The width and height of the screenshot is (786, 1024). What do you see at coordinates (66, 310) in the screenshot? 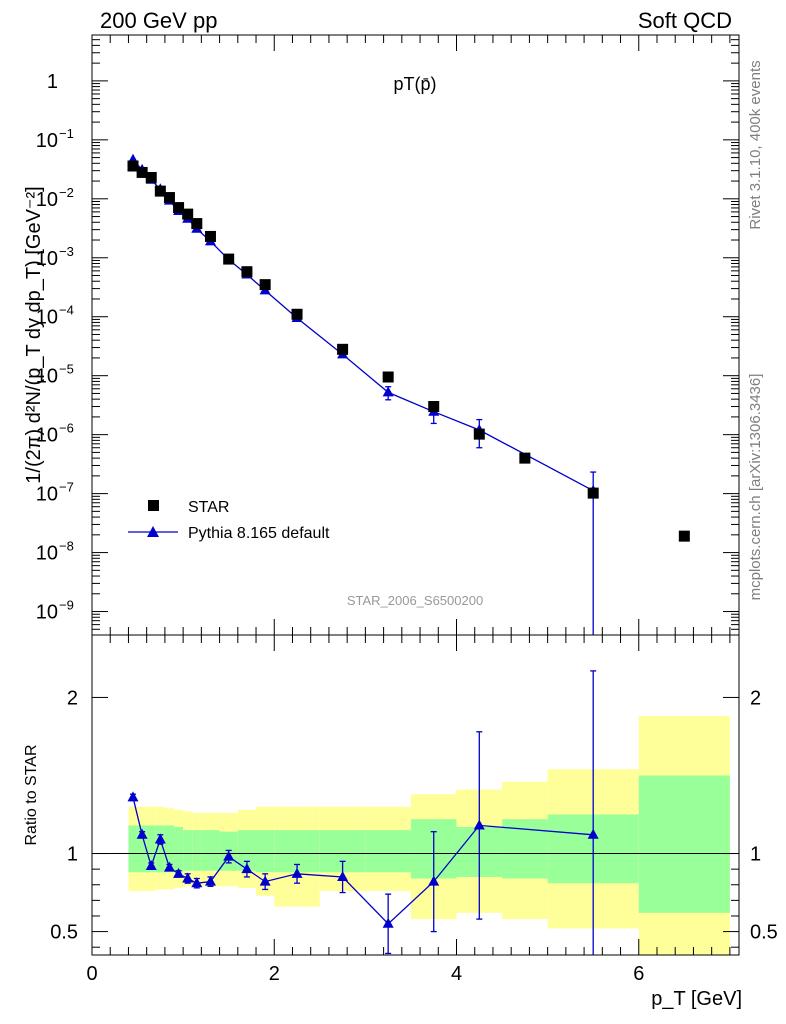
I see `y-tick-exponent: −4` at bounding box center [66, 310].